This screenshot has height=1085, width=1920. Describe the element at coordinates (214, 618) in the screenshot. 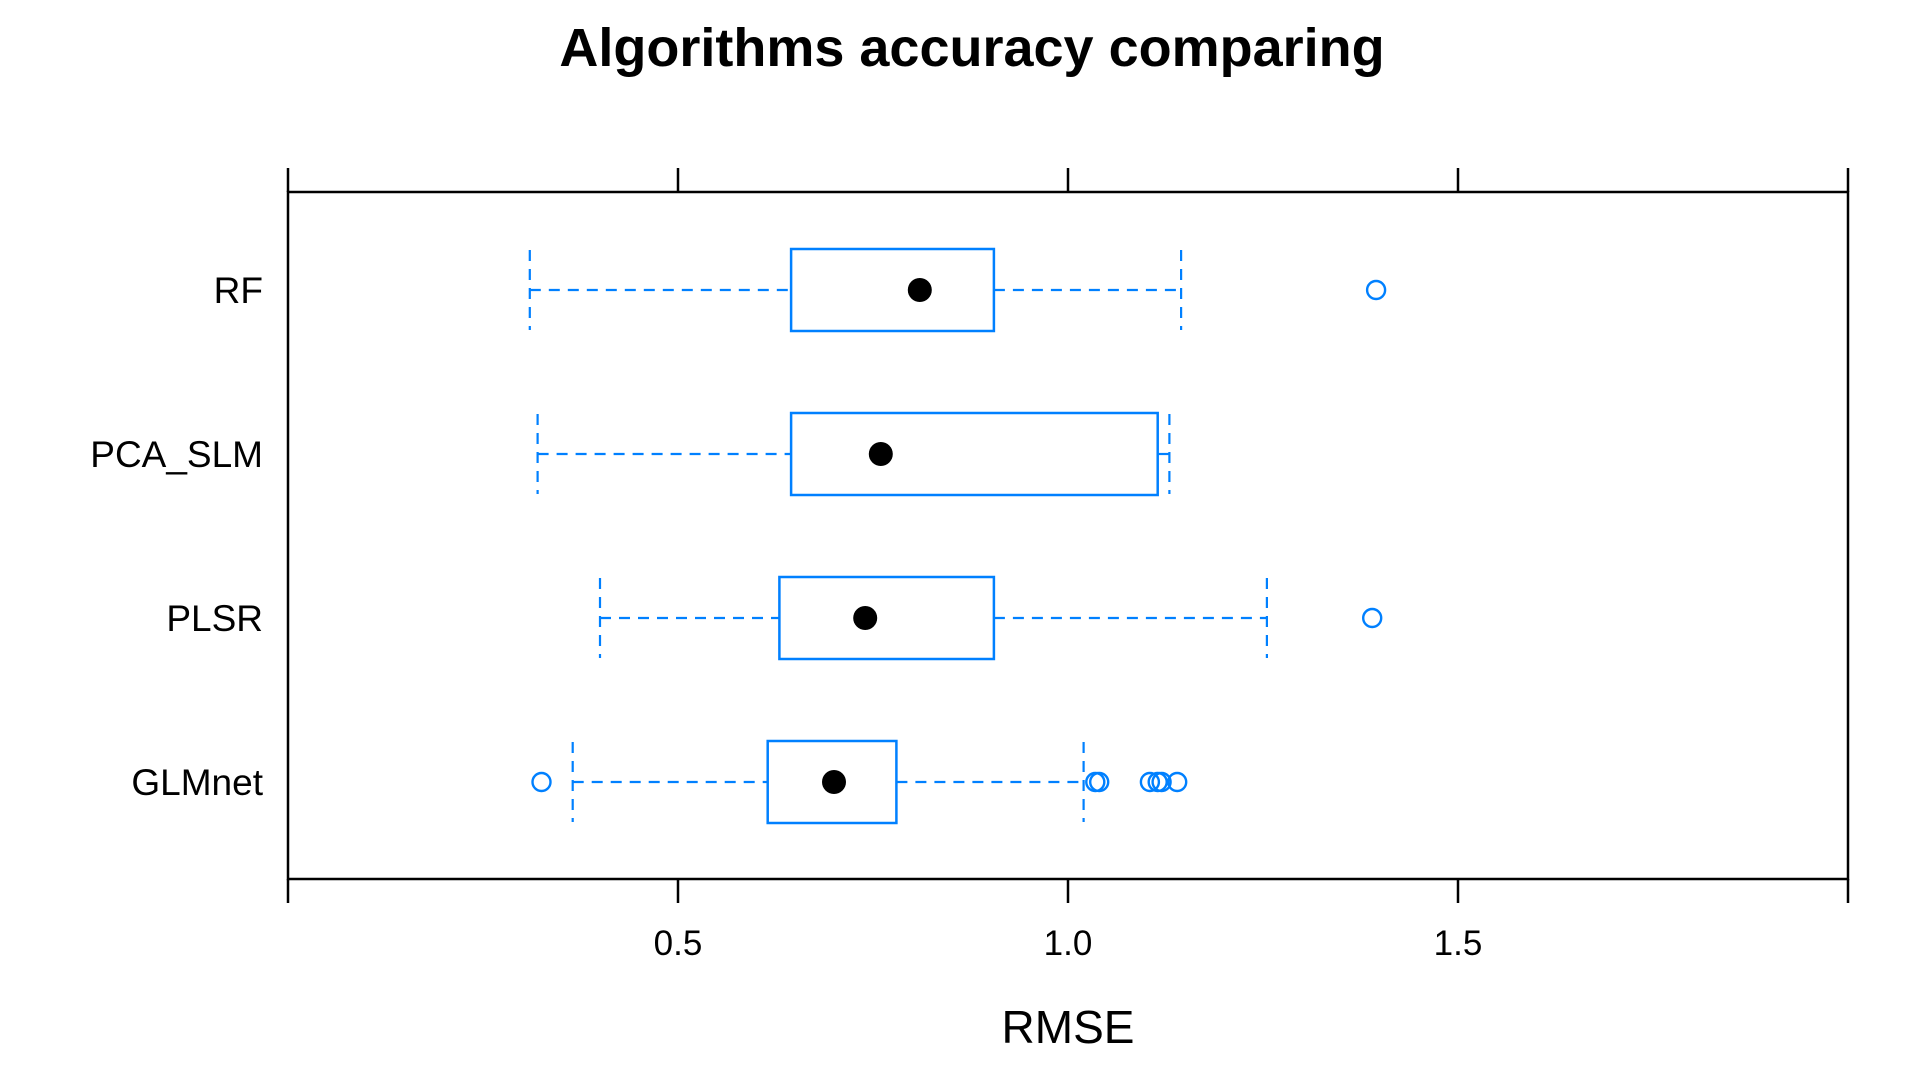

I see `category-label: PLSR` at that location.